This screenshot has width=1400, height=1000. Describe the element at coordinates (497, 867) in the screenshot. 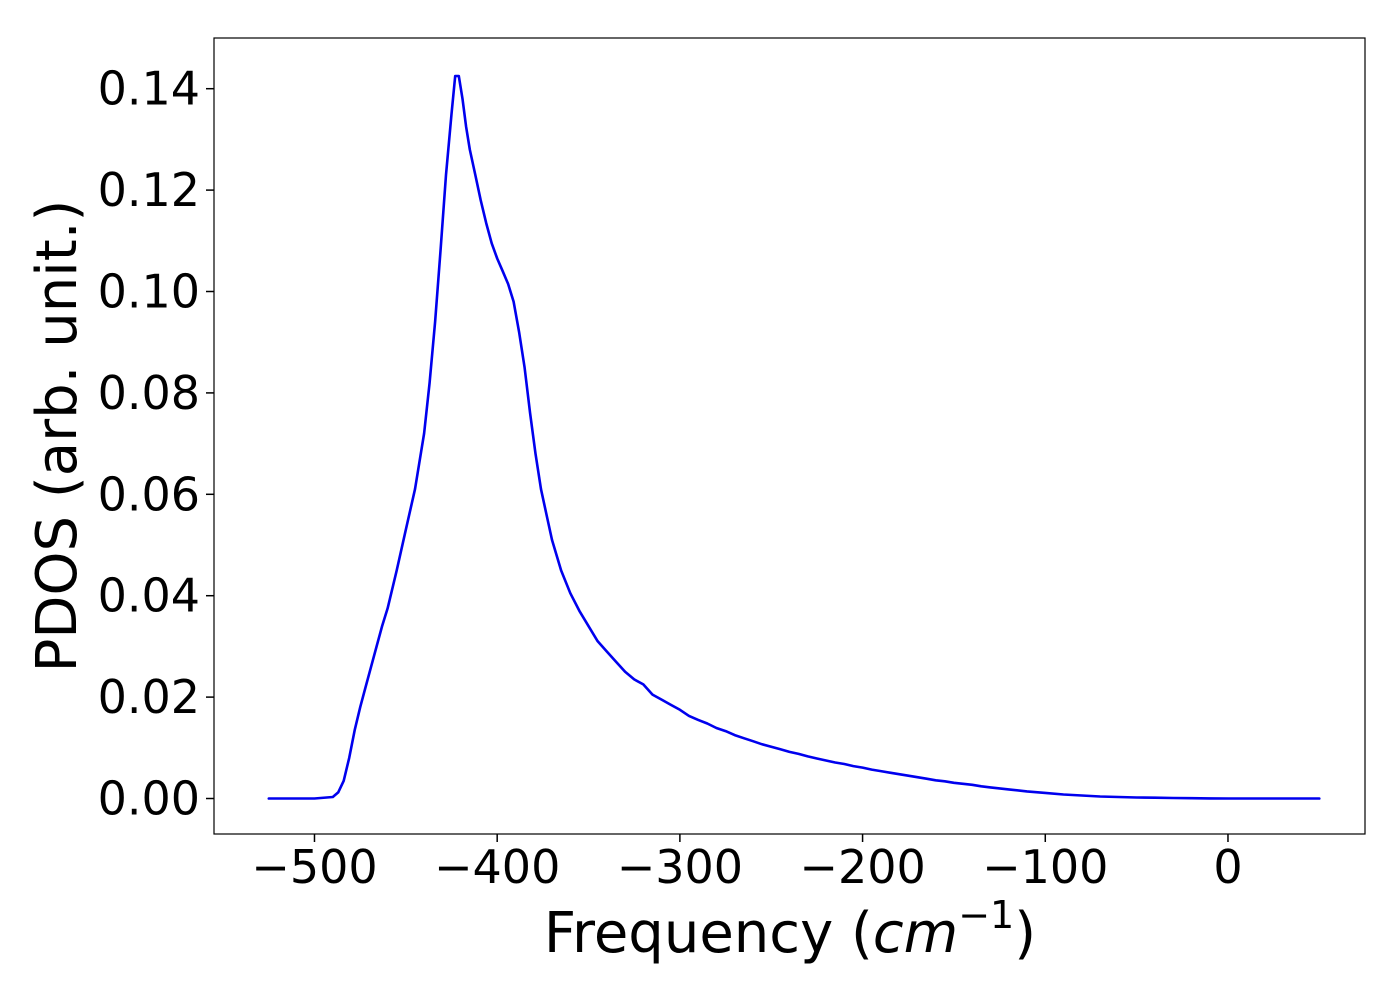

I see `x-tick-label: −400` at that location.